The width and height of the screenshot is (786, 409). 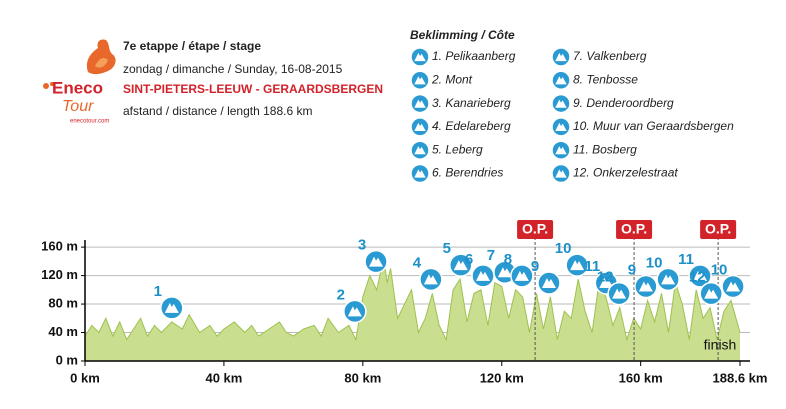 What do you see at coordinates (417, 262) in the screenshot?
I see `climb-number: 4` at bounding box center [417, 262].